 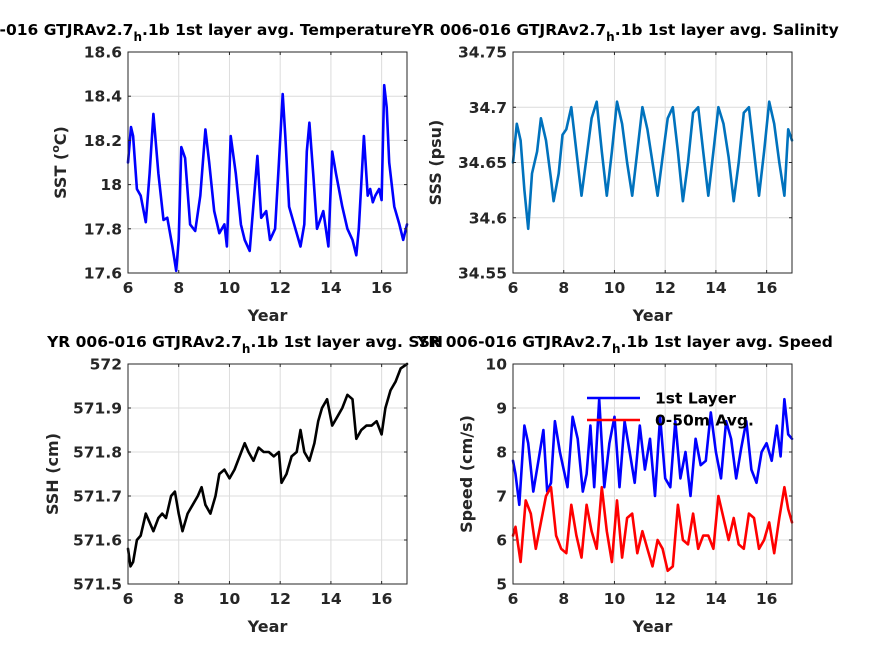 I want to click on y-tick-label: 571.8, so click(x=97, y=453).